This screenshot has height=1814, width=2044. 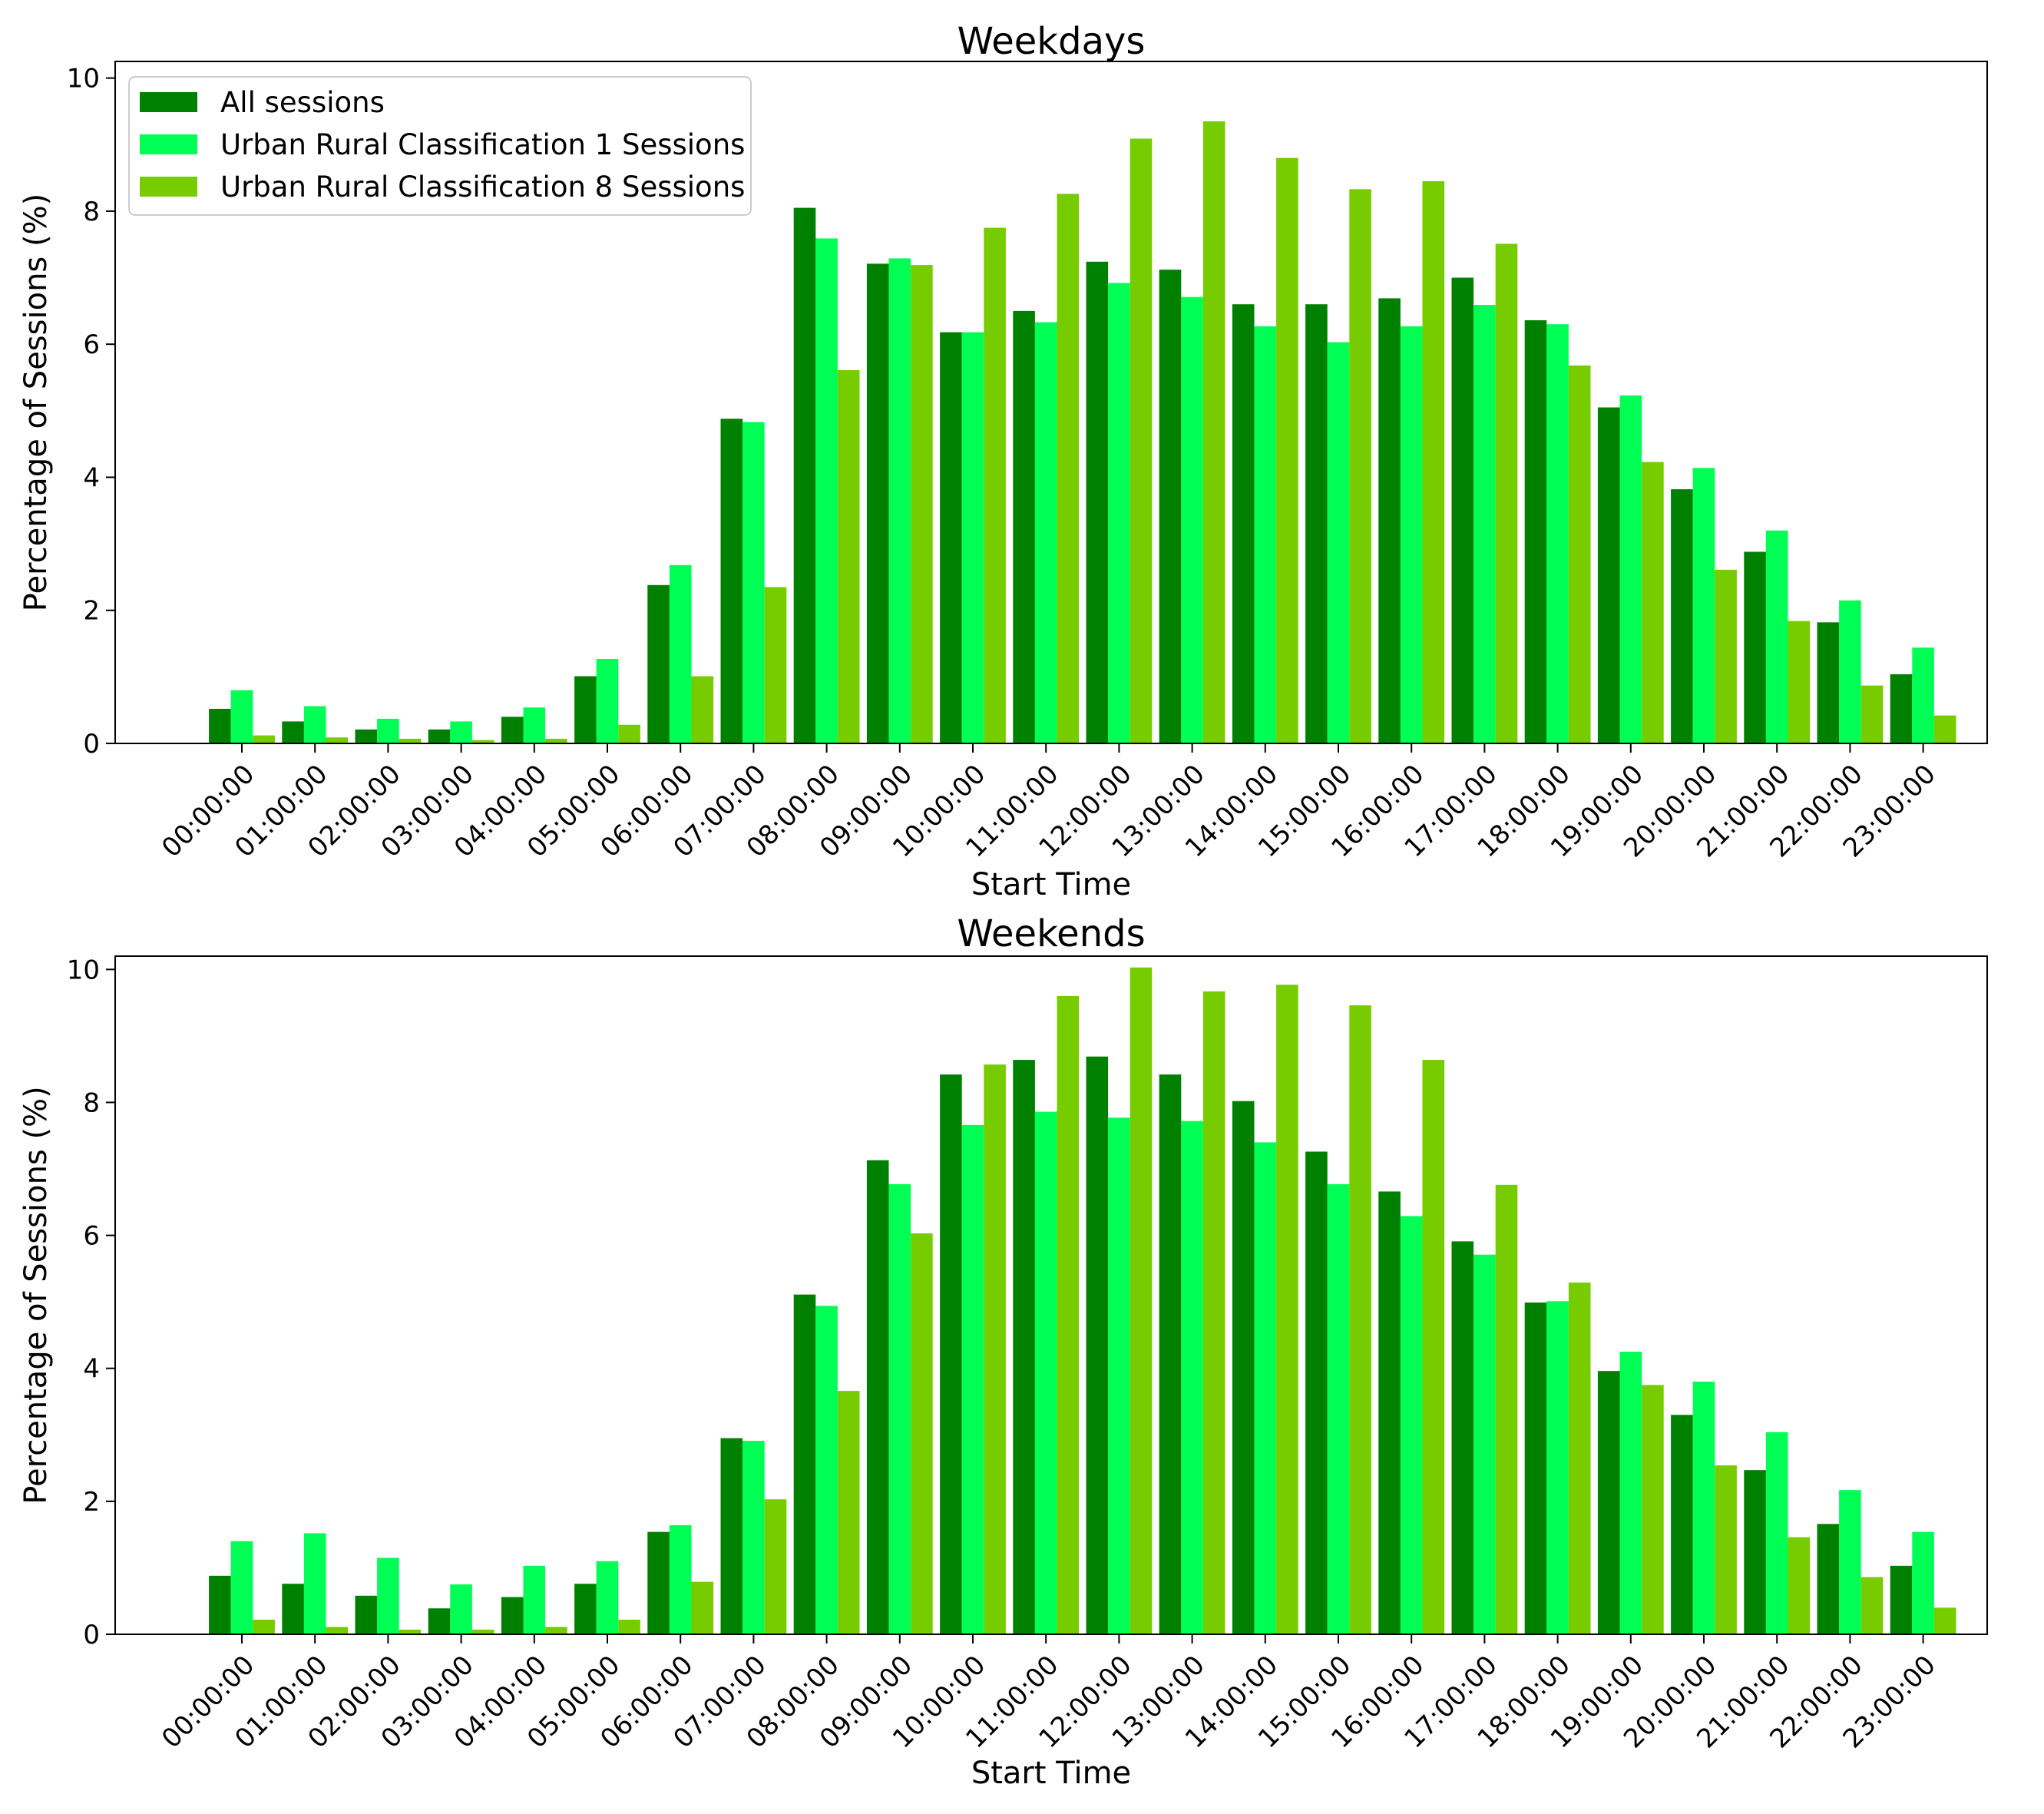 I want to click on chart2-y-tick-label: 10, so click(x=83, y=970).